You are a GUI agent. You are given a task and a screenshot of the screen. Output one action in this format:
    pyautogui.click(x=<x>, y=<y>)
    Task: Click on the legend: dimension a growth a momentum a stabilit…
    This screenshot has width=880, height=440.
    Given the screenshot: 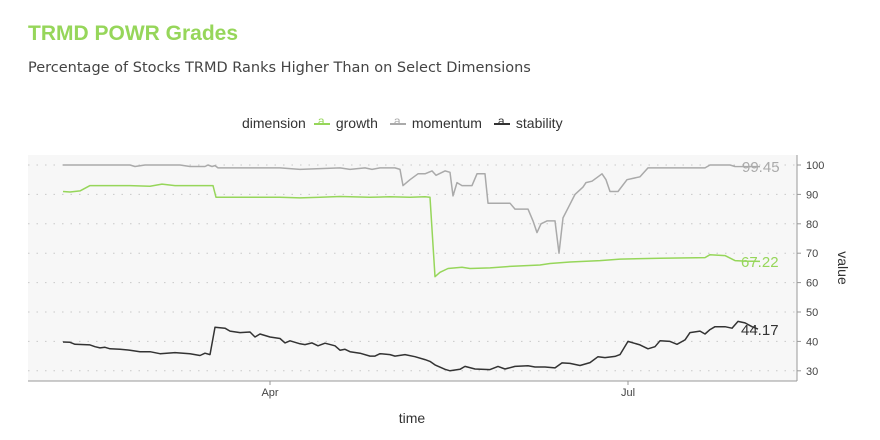 What is the action you would take?
    pyautogui.click(x=408, y=122)
    